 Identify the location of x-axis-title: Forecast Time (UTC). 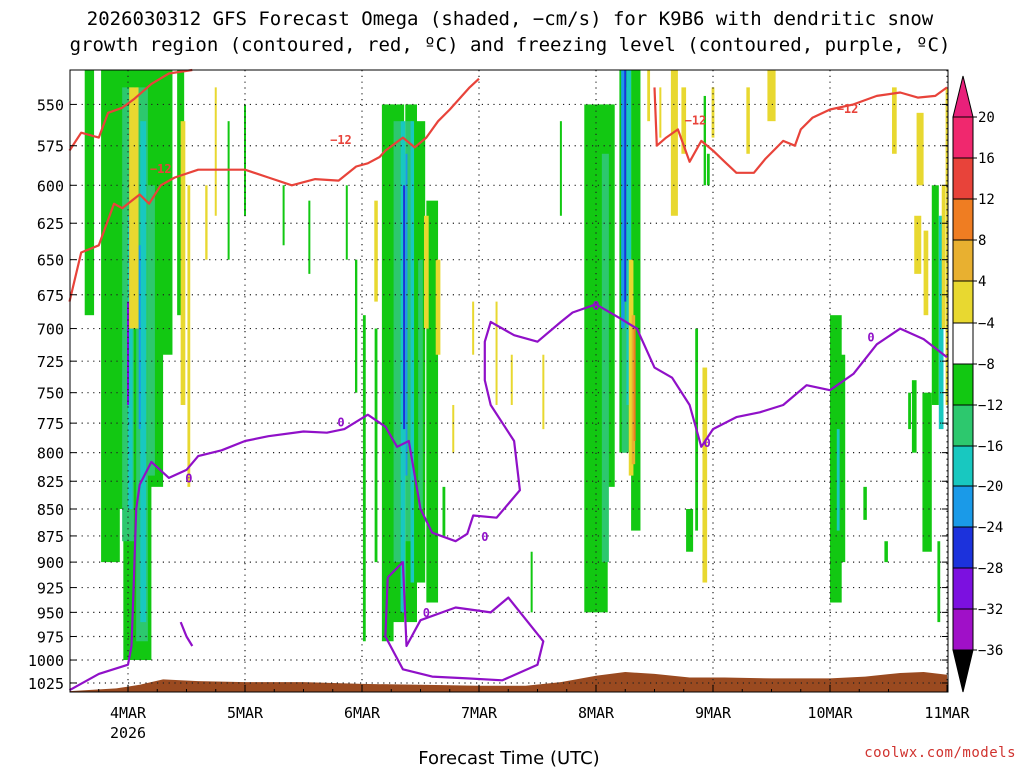
(508, 758).